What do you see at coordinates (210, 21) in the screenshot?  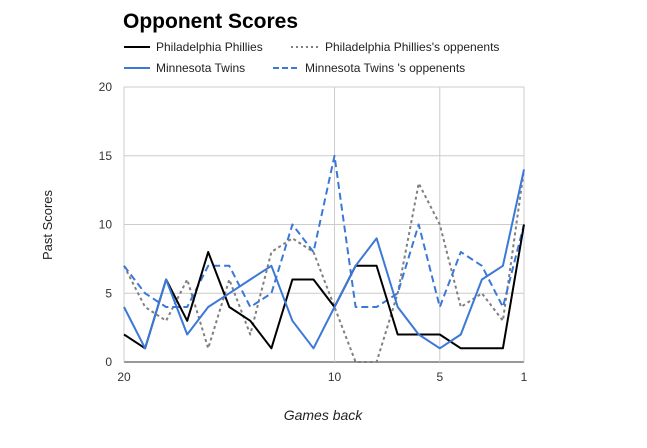 I see `chart-title: Opponent Scores` at bounding box center [210, 21].